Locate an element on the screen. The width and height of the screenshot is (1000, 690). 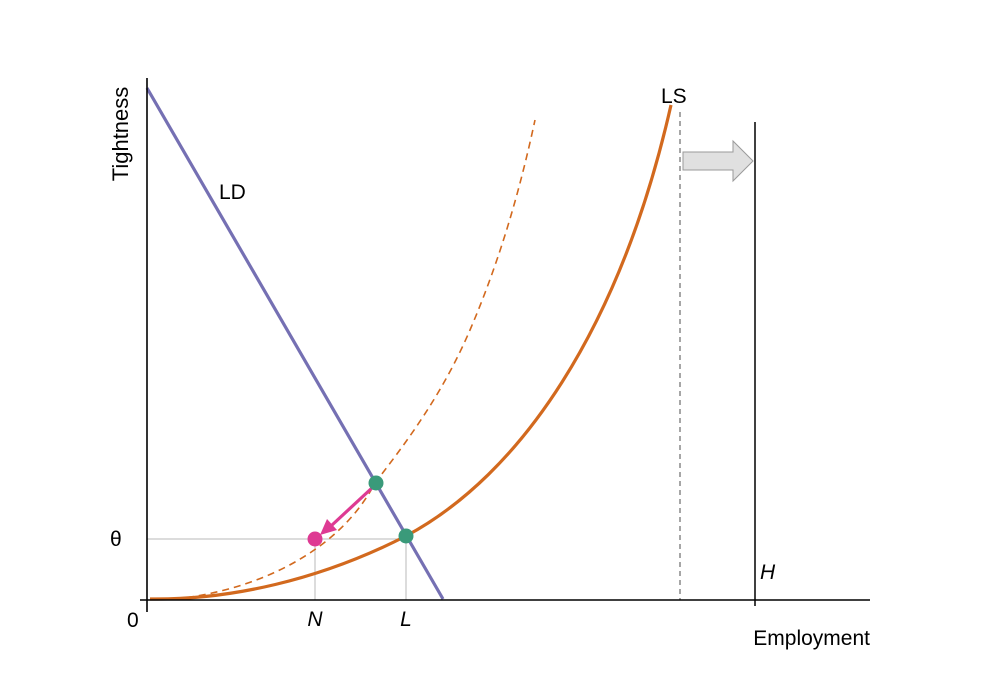
new-equilibrium-point is located at coordinates (315, 539).